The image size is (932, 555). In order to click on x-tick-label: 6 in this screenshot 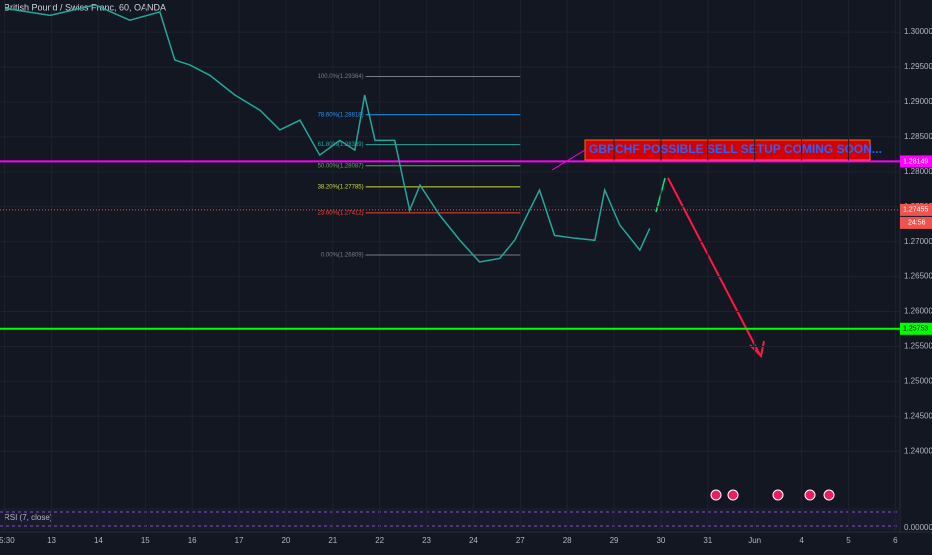, I will do `click(895, 540)`.